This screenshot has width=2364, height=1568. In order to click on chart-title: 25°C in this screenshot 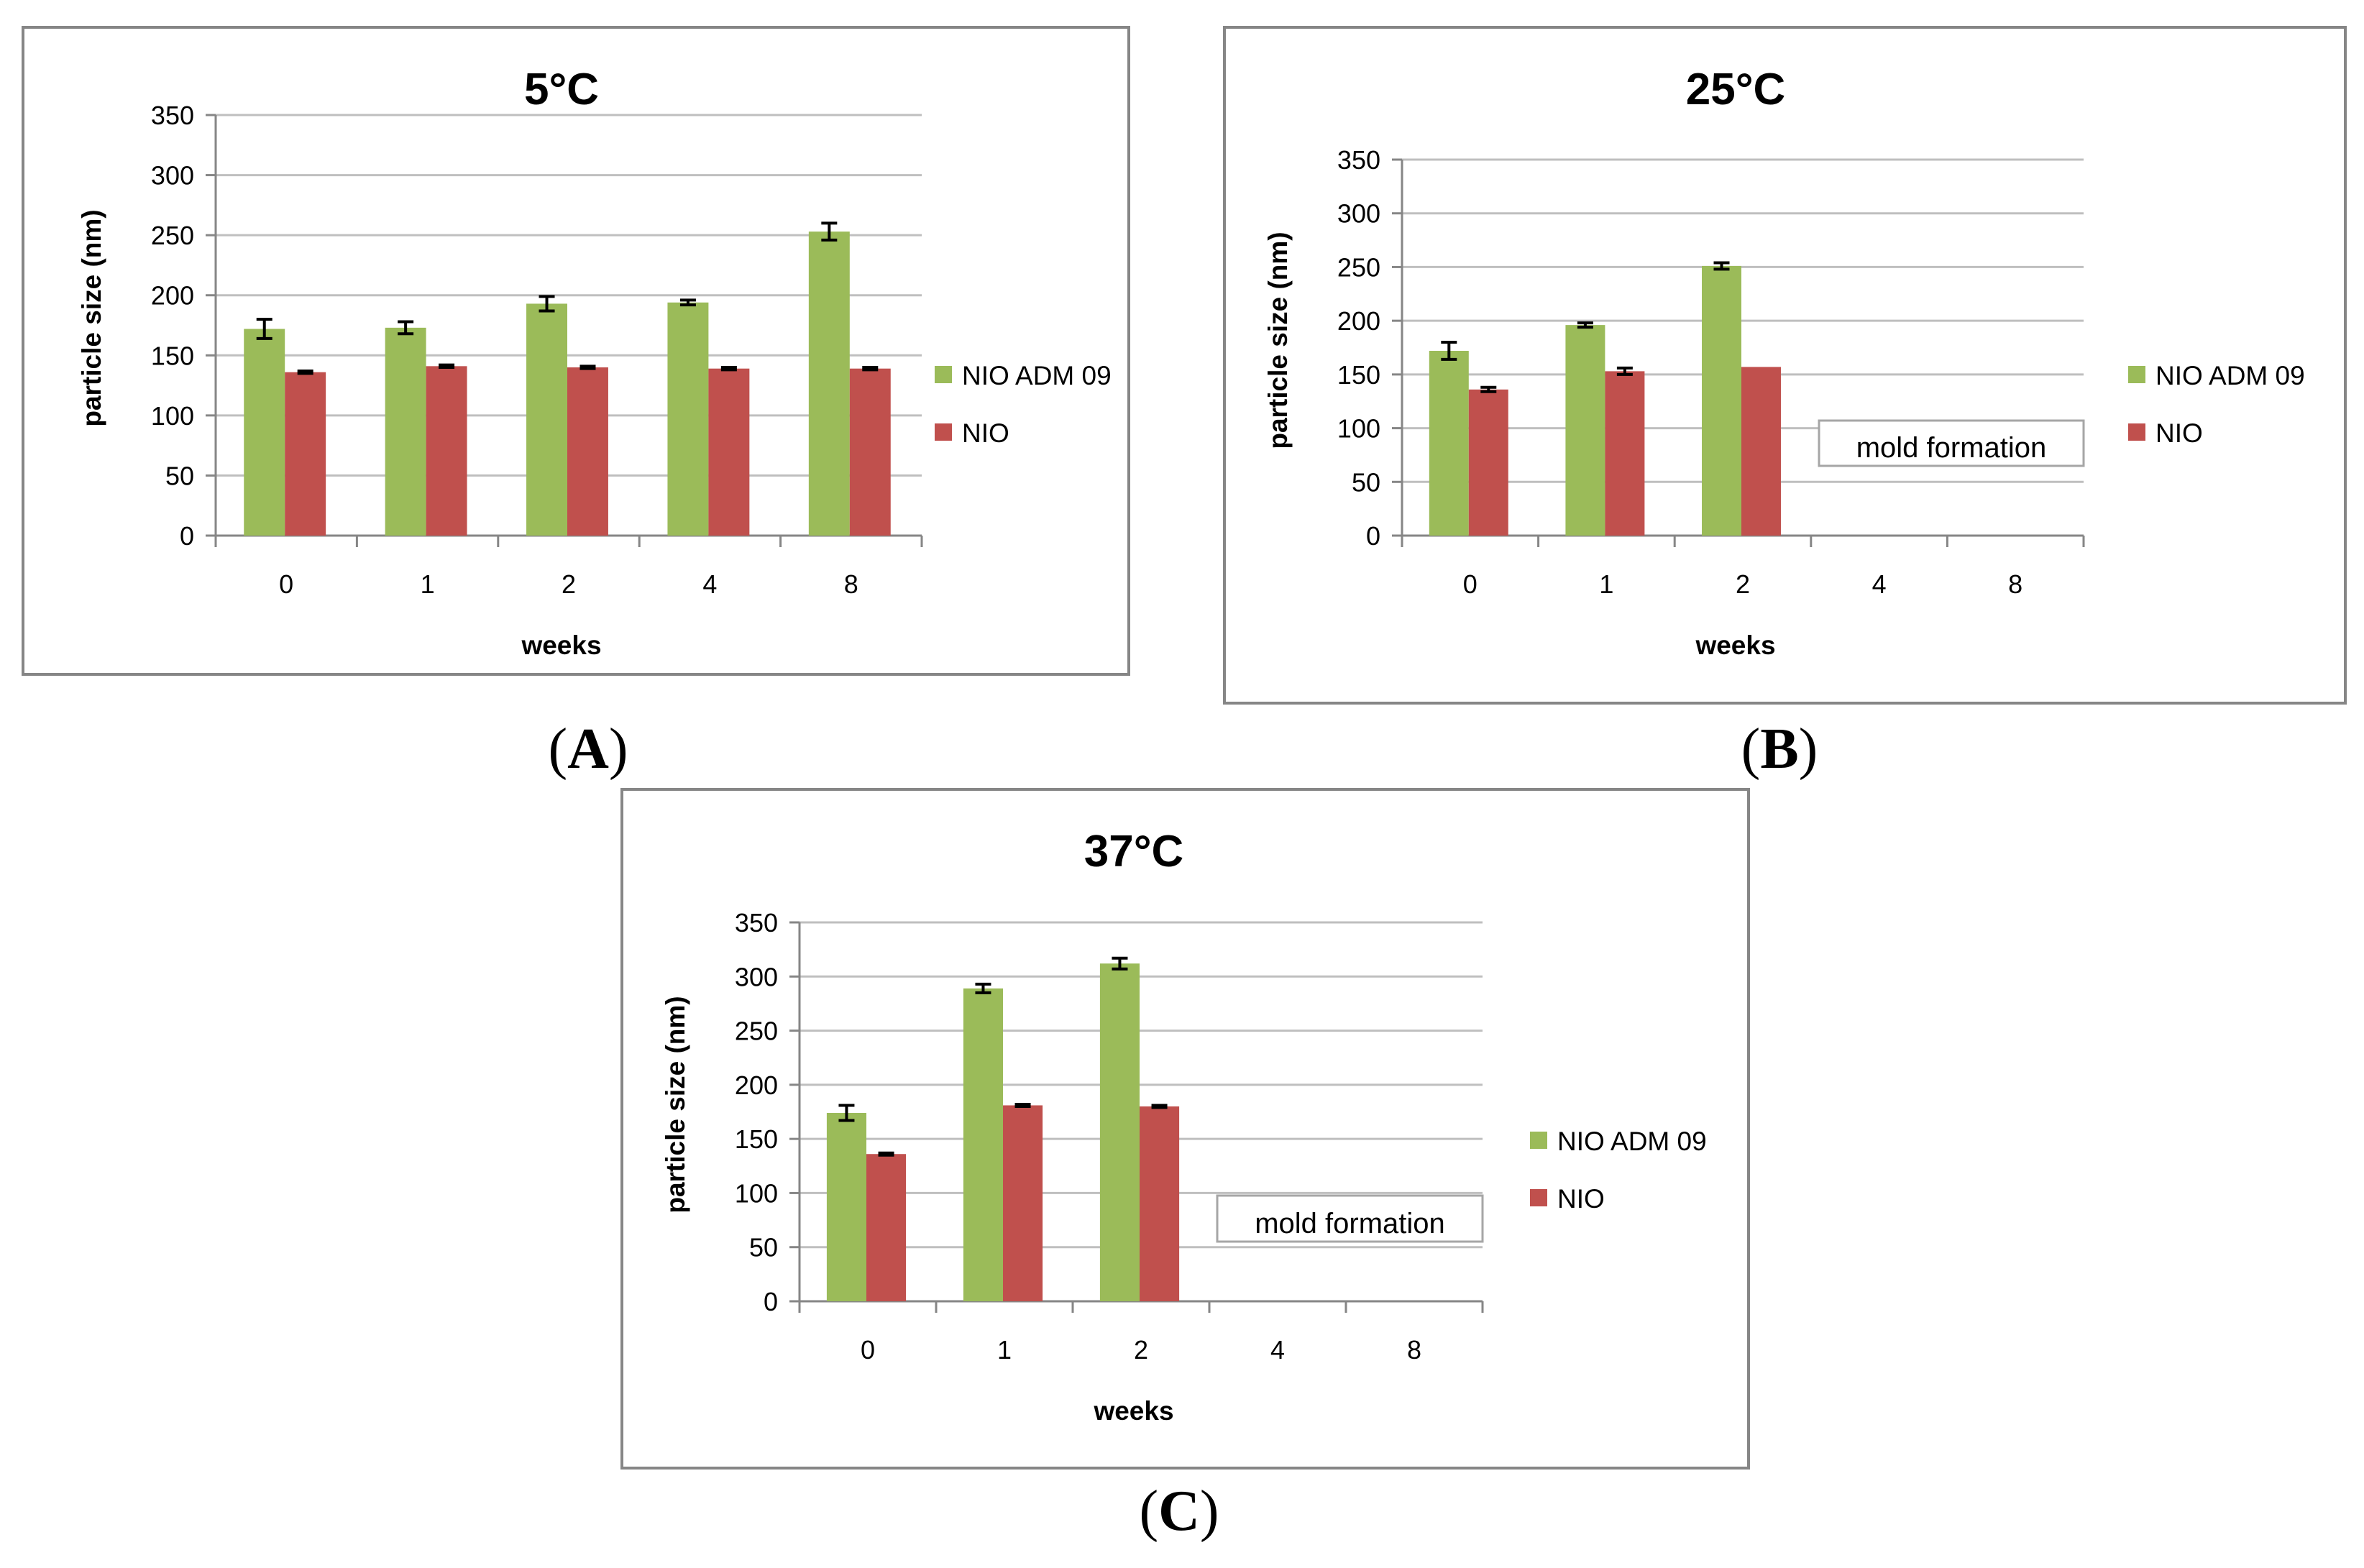, I will do `click(1736, 89)`.